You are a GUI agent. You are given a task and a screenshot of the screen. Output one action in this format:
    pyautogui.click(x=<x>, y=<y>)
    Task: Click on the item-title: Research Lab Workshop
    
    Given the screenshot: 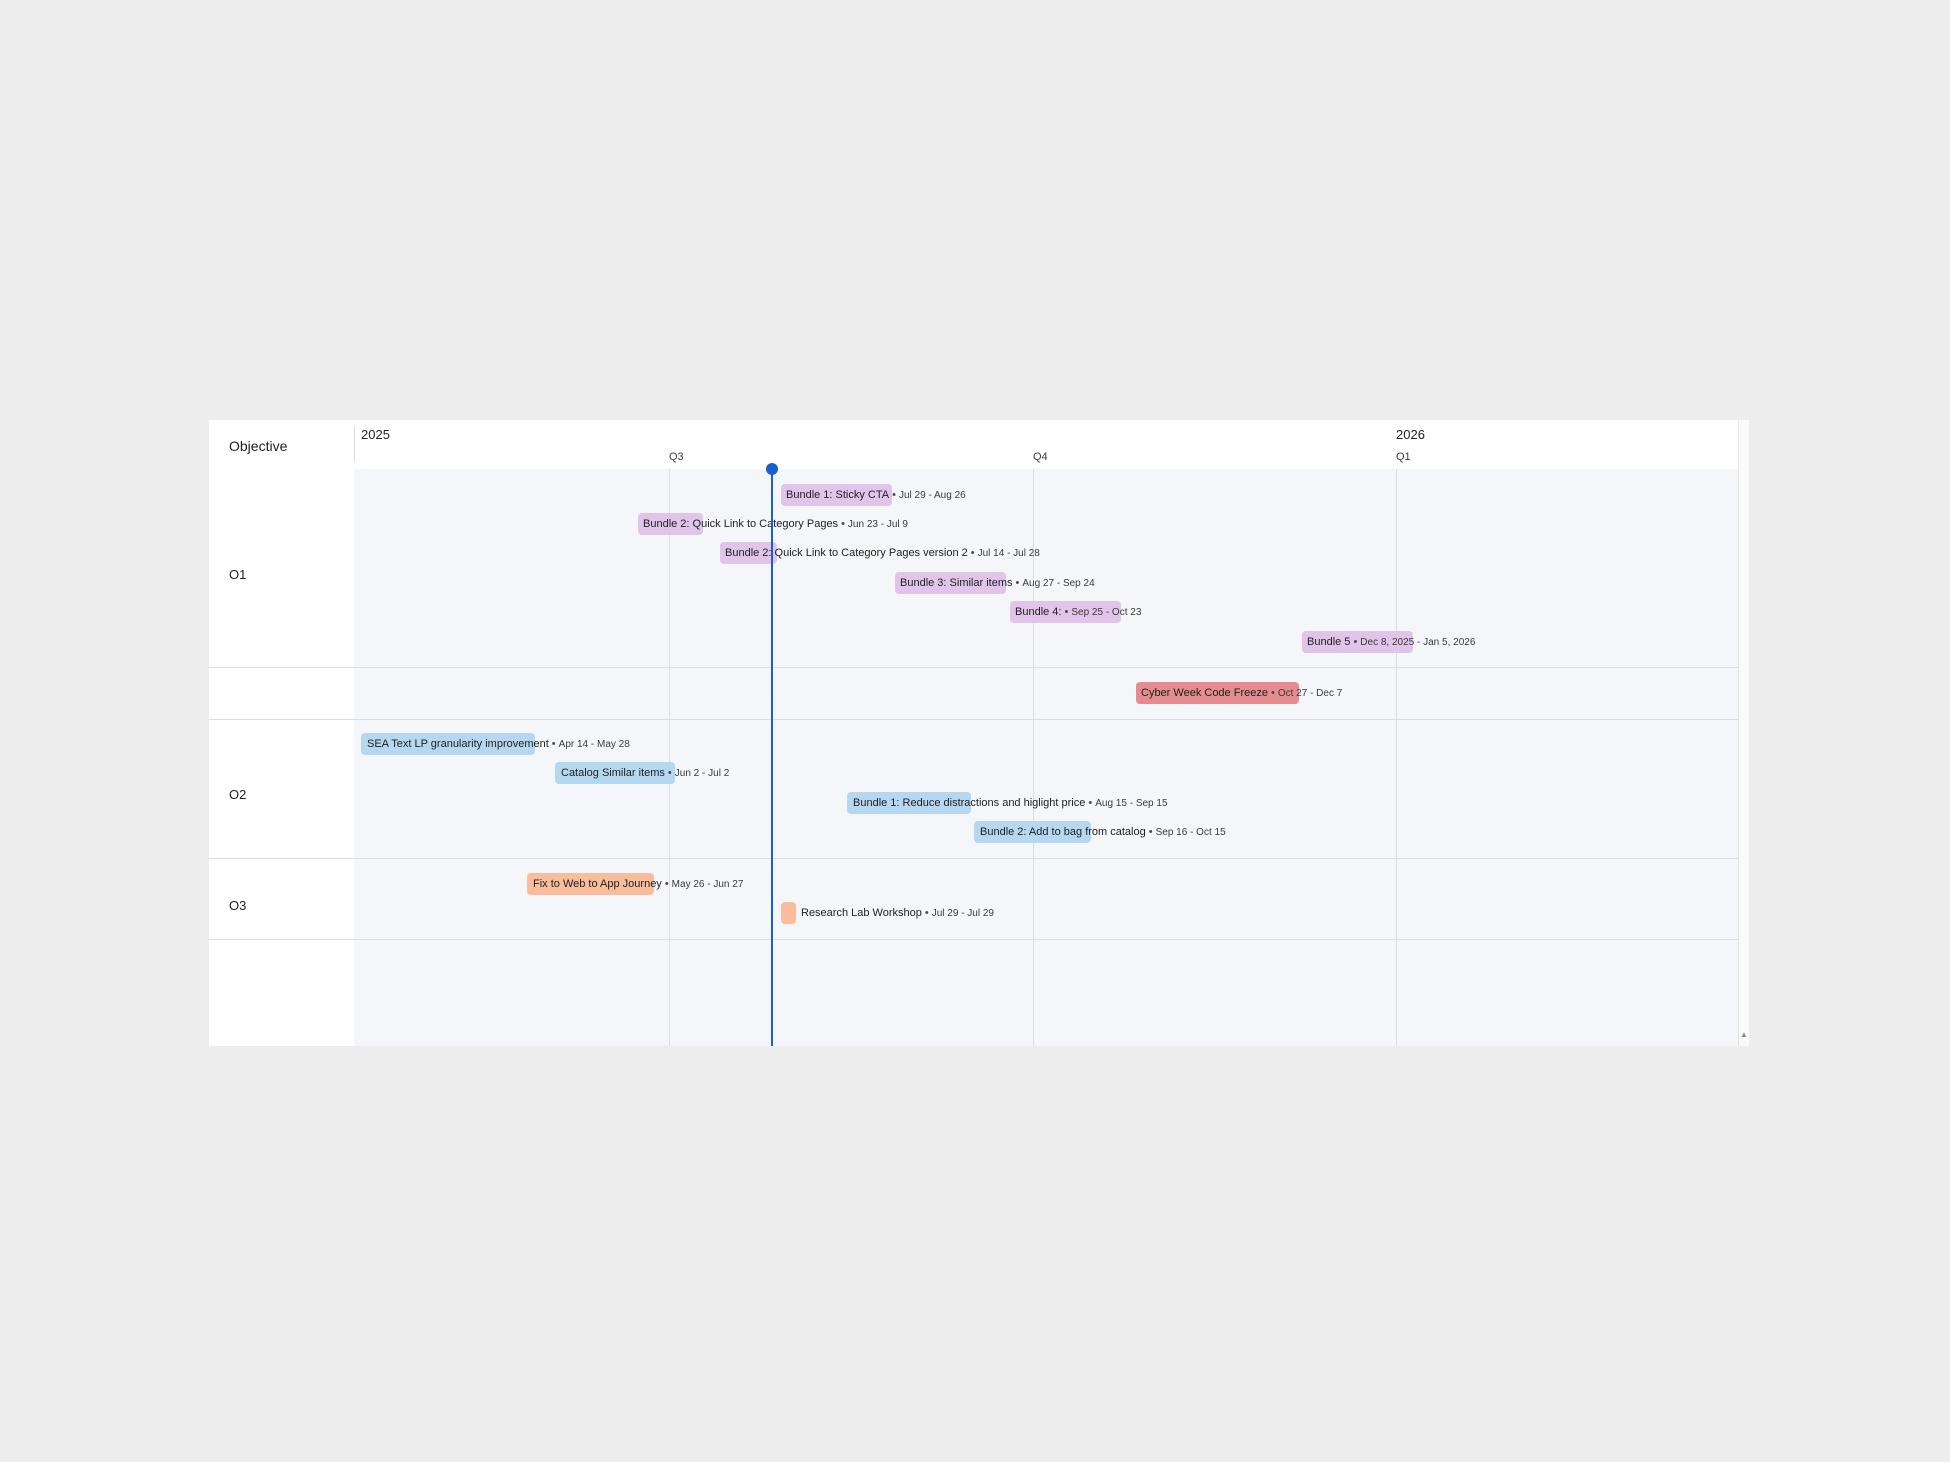 What is the action you would take?
    pyautogui.click(x=861, y=913)
    